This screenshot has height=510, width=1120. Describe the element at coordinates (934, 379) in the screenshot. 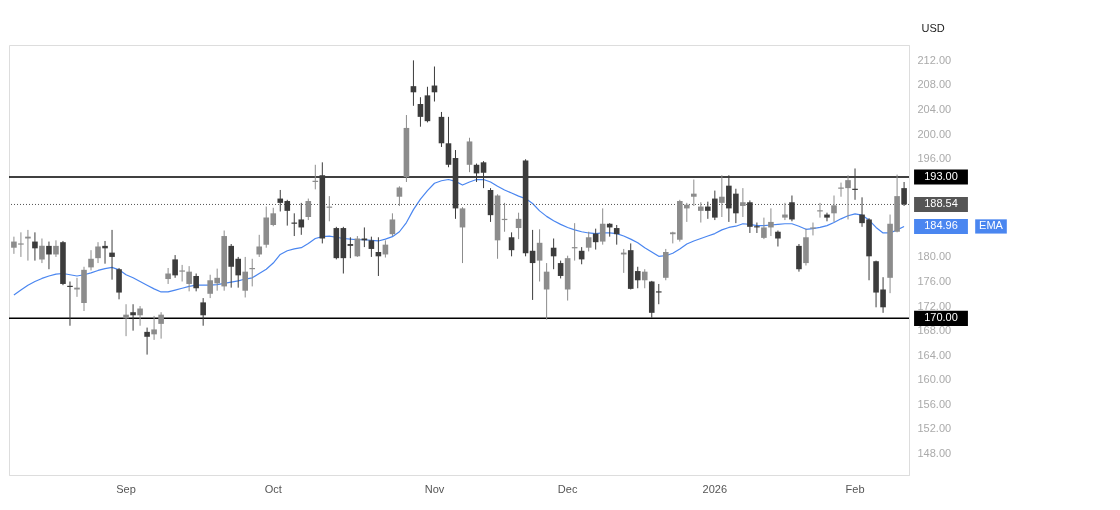

I see `y-tick-label: 160.00` at that location.